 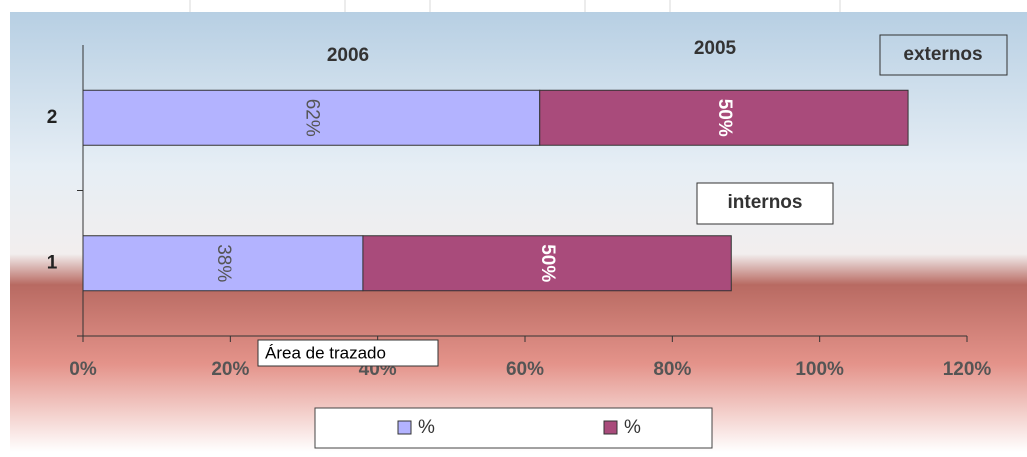 What do you see at coordinates (230, 369) in the screenshot?
I see `x-tick-label: 20%` at bounding box center [230, 369].